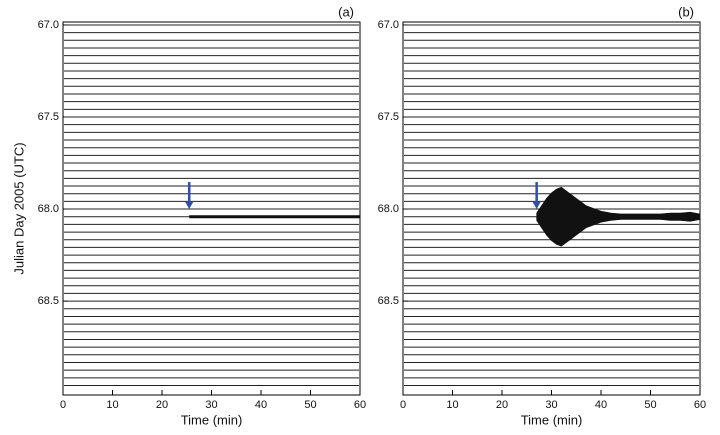 This screenshot has width=720, height=435. I want to click on panel-label: (a), so click(346, 11).